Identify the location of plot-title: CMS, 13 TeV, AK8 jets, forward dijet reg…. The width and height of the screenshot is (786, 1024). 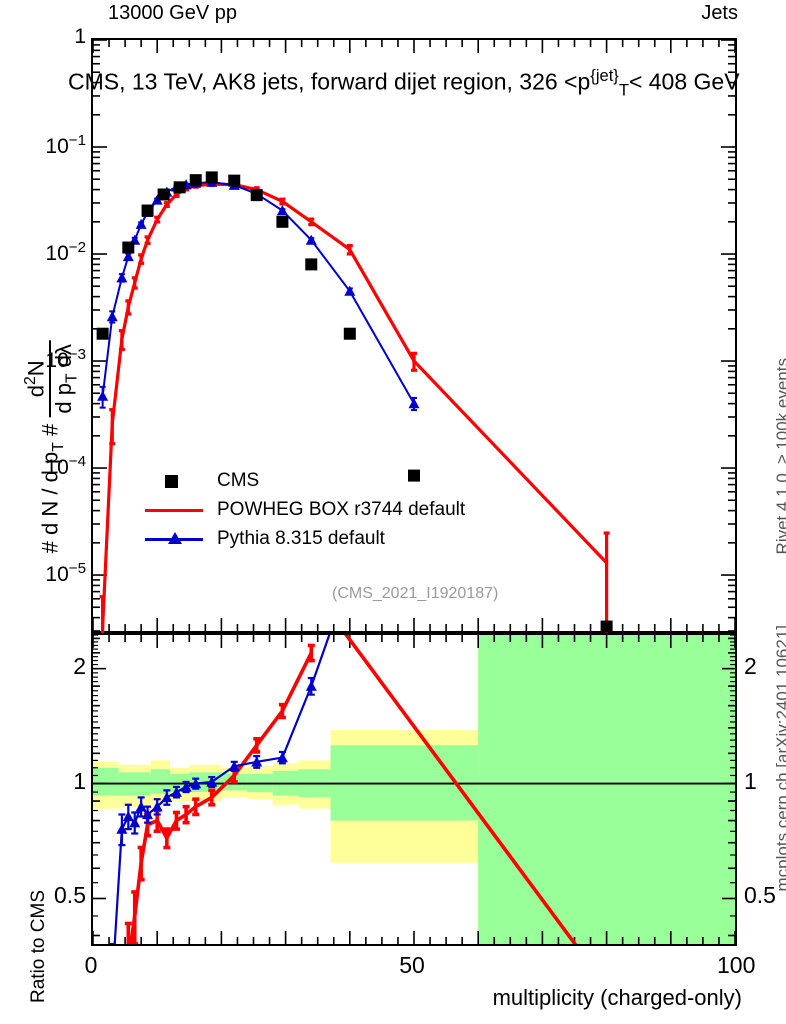
(404, 83).